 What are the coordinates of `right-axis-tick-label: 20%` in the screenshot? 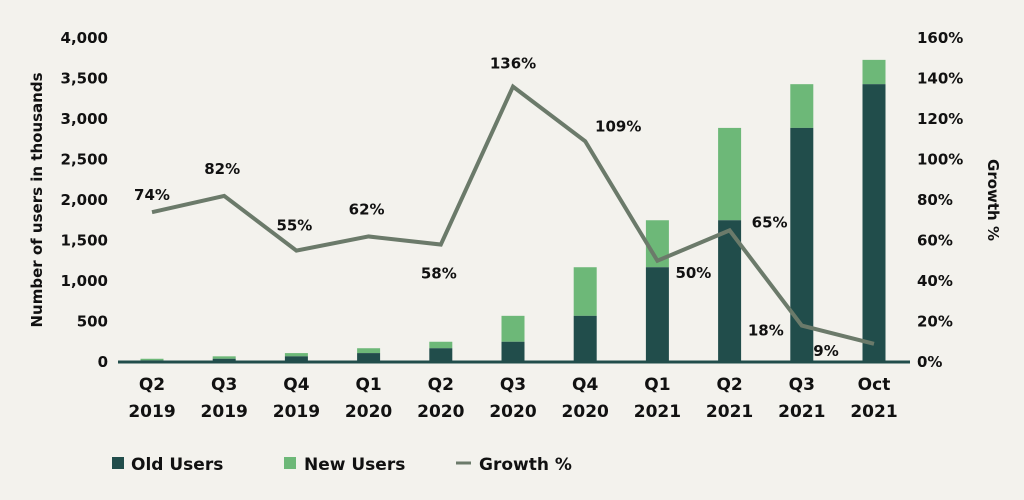 It's located at (935, 322).